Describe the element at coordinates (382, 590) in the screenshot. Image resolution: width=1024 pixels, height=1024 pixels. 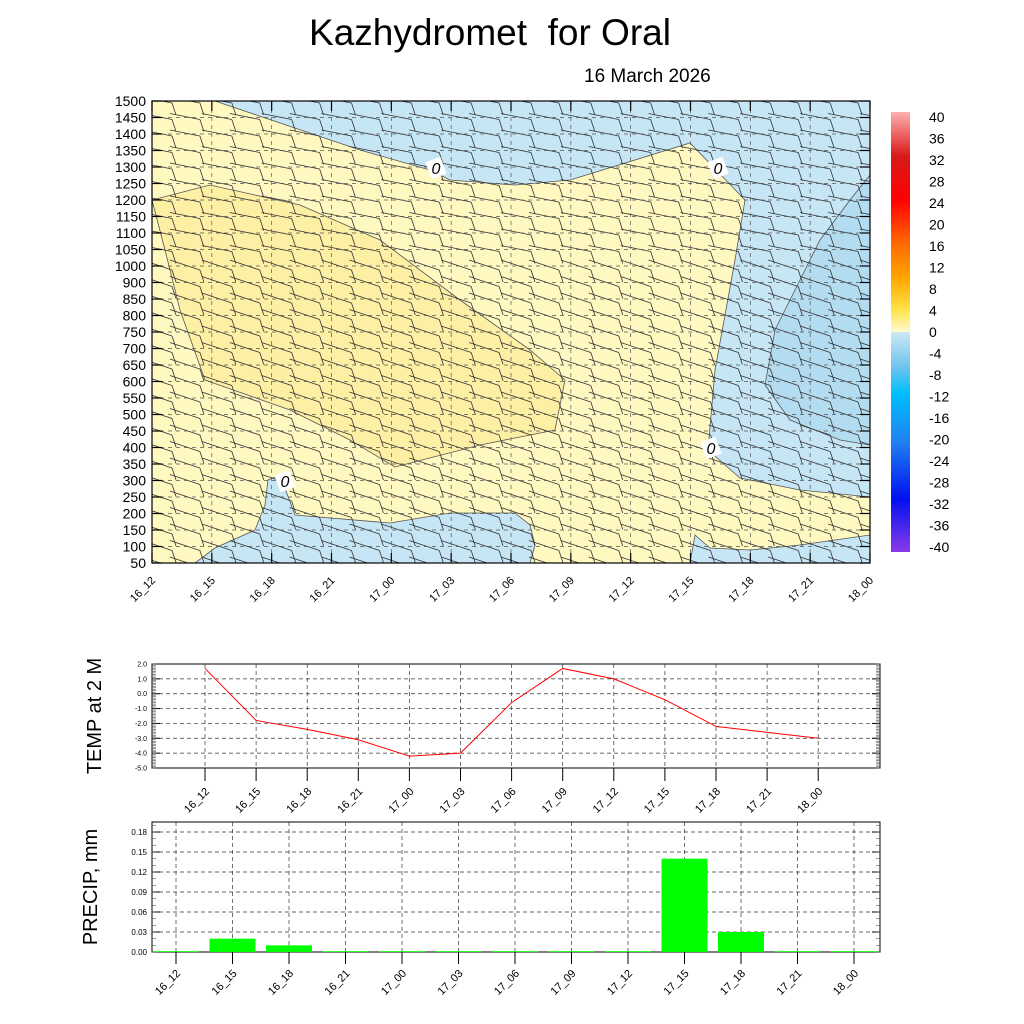
I see `x-tick-label: 17_00` at that location.